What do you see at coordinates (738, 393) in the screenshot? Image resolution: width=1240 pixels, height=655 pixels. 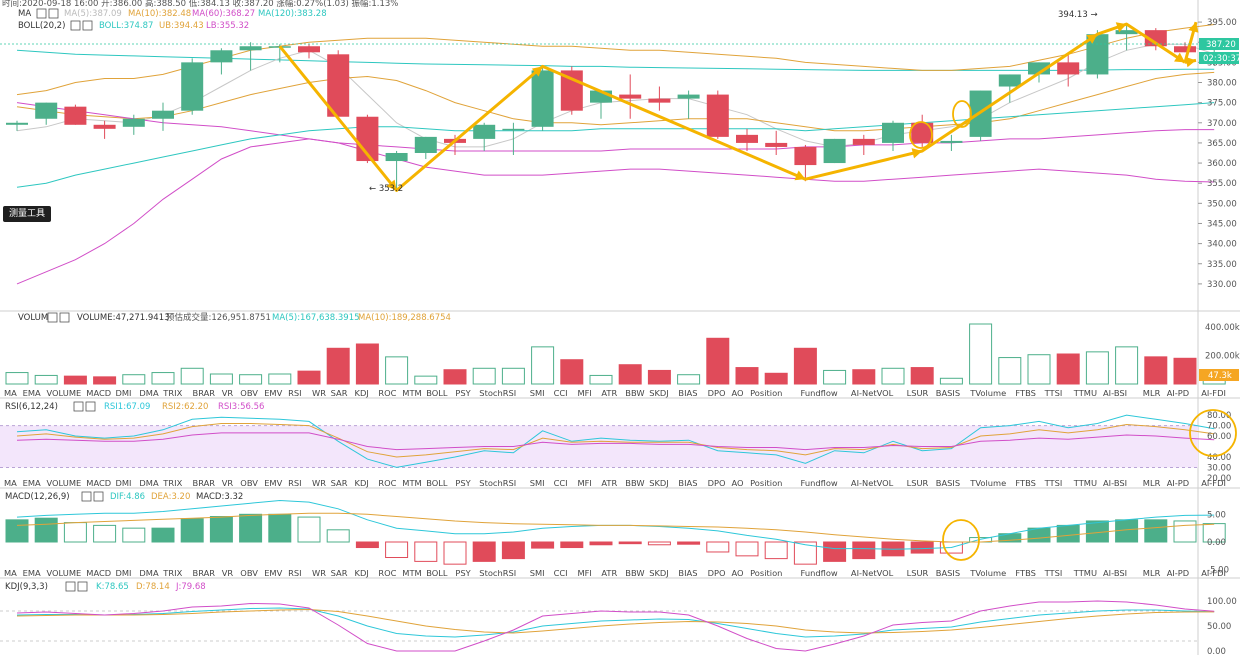 I see `indicator-menu-item: AO` at bounding box center [738, 393].